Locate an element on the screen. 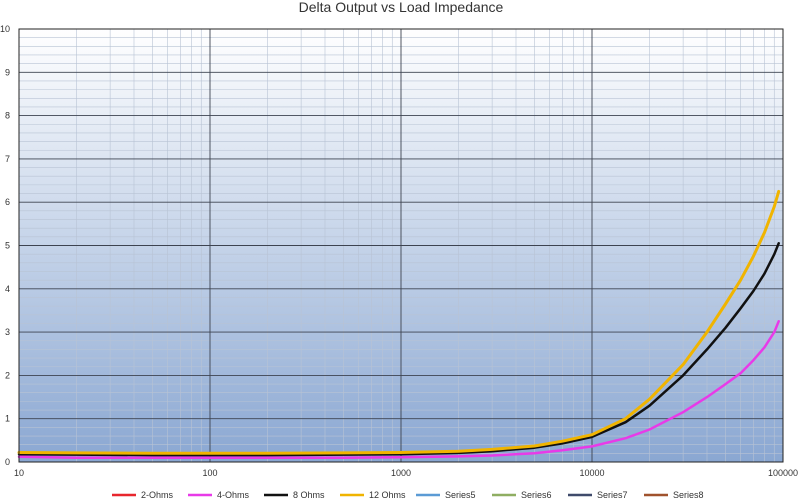 The height and width of the screenshot is (504, 800). y-tick-label: 5 is located at coordinates (7, 246).